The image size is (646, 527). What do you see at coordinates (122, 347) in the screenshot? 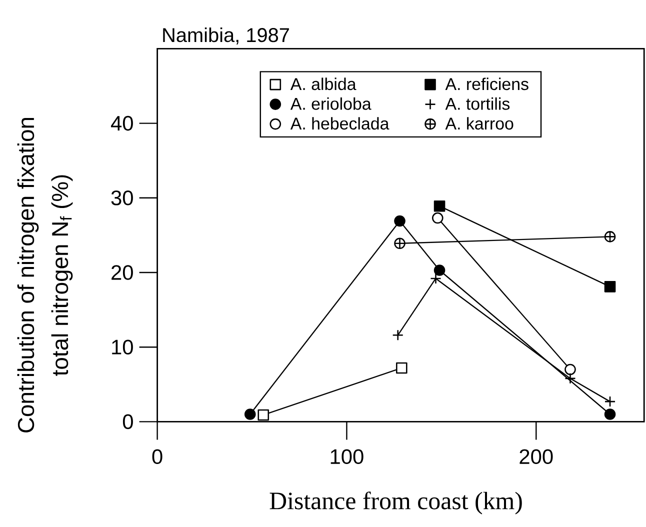
I see `y-tick-label: 10` at bounding box center [122, 347].